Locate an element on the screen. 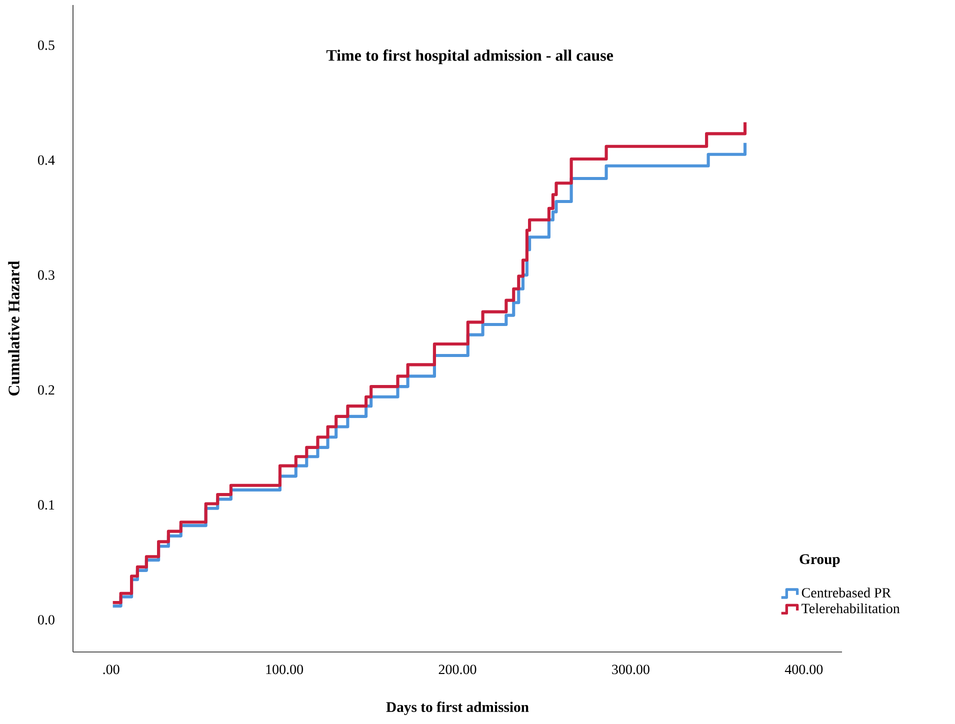 The image size is (955, 724). y-tick-label: 0.0 is located at coordinates (46, 620).